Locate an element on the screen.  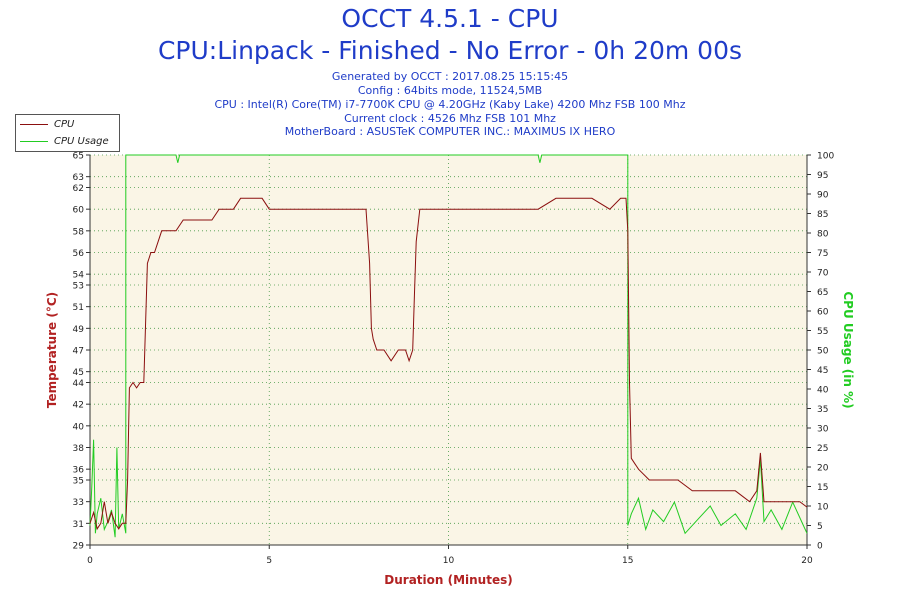
y-right-tick-label: 100 is located at coordinates (825, 157).